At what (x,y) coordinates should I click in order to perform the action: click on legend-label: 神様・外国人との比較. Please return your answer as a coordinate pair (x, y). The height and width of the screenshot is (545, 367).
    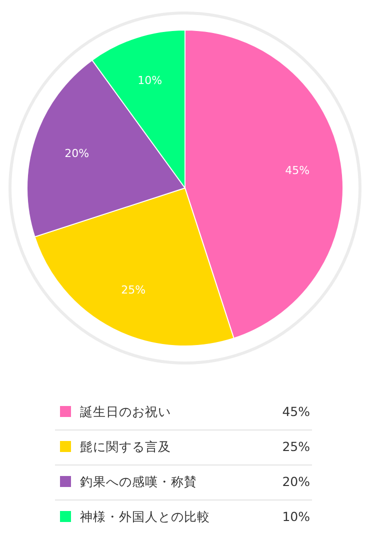
    Looking at the image, I should click on (145, 516).